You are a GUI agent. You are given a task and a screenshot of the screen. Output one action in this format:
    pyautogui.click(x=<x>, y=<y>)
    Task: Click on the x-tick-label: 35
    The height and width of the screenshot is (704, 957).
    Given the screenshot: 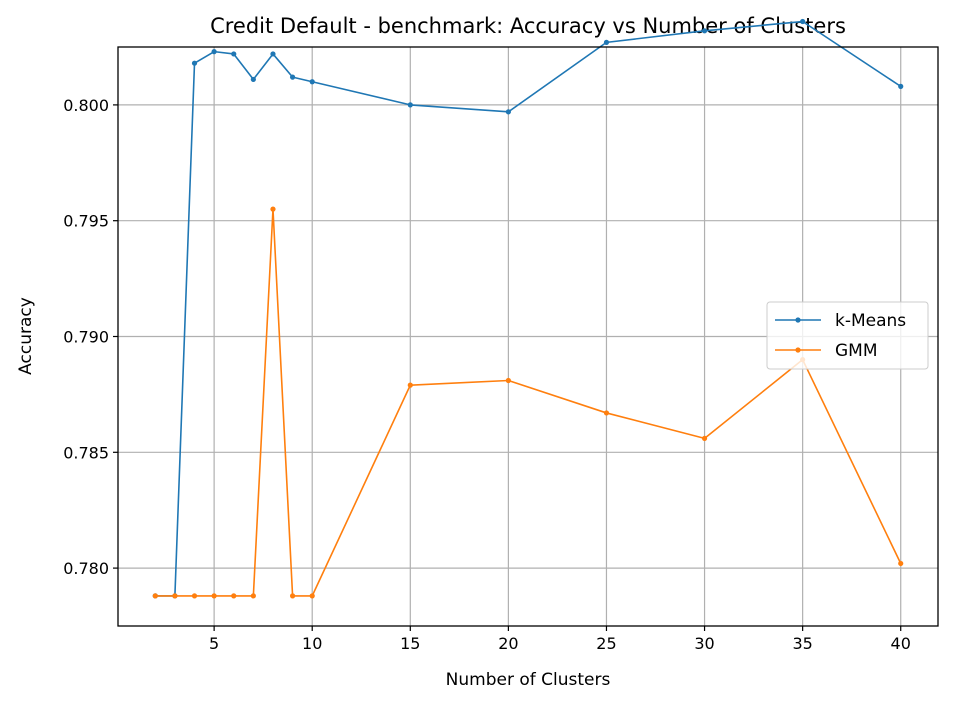 What is the action you would take?
    pyautogui.click(x=802, y=643)
    